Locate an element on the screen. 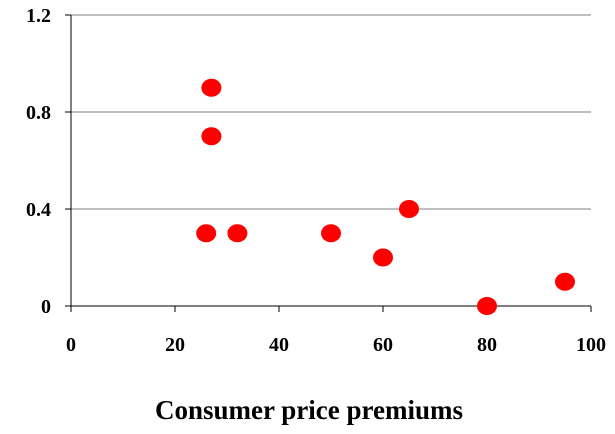 This screenshot has width=615, height=434. y-tick-label-3: 1.2 is located at coordinates (38, 16).